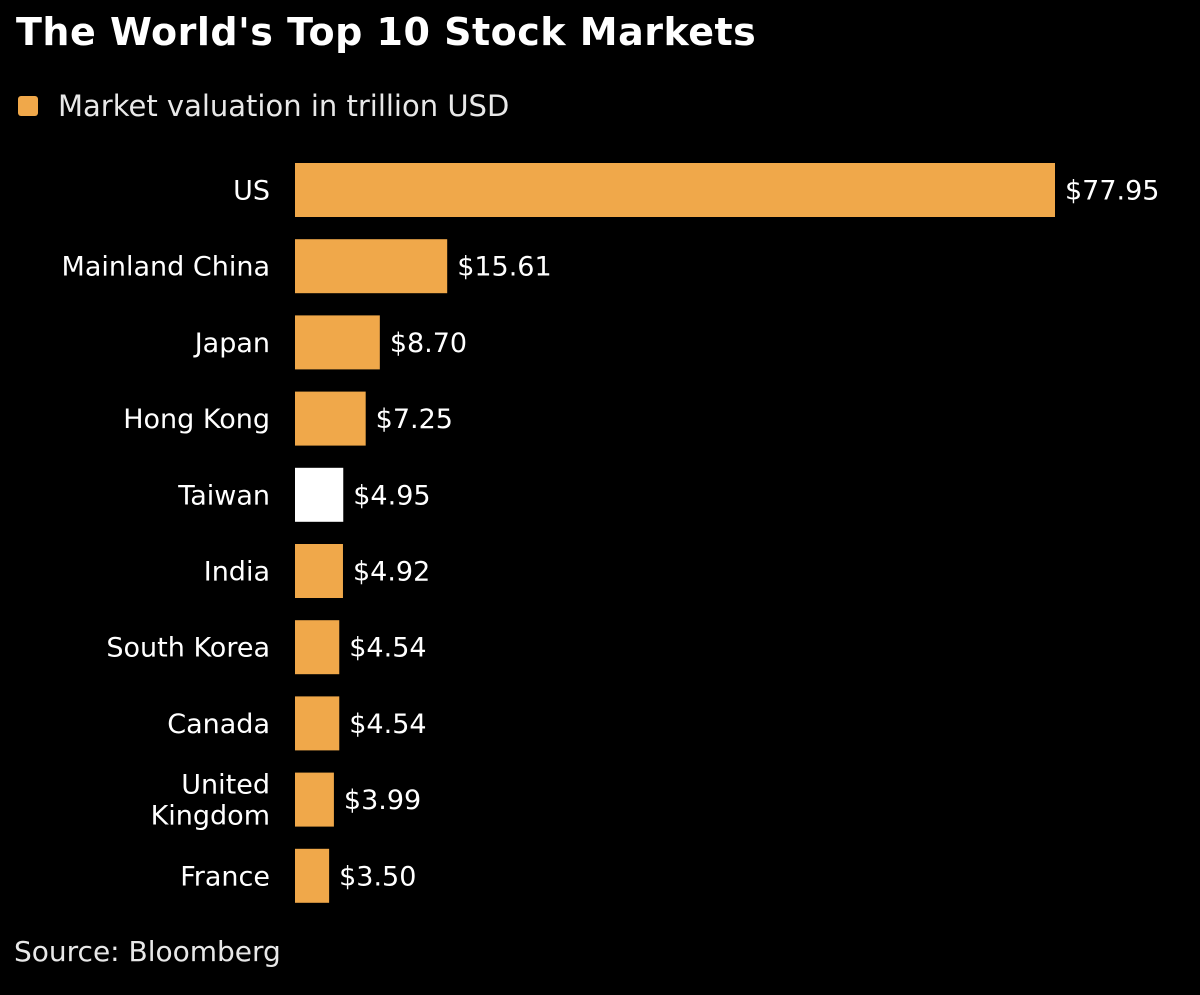  Describe the element at coordinates (377, 876) in the screenshot. I see `value-label-france: $3.50` at that location.